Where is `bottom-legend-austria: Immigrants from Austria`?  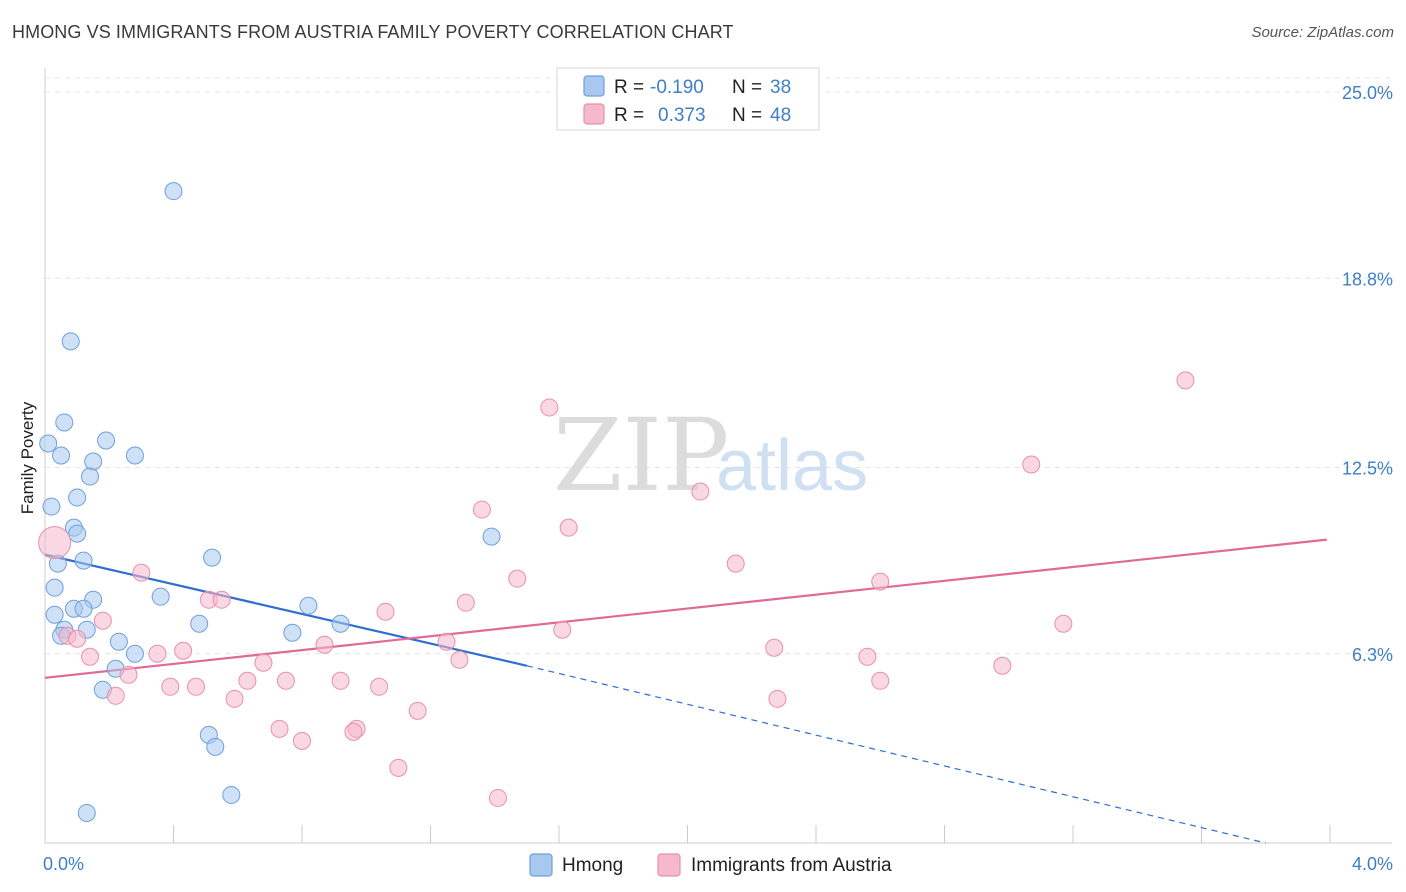 bottom-legend-austria: Immigrants from Austria is located at coordinates (791, 865).